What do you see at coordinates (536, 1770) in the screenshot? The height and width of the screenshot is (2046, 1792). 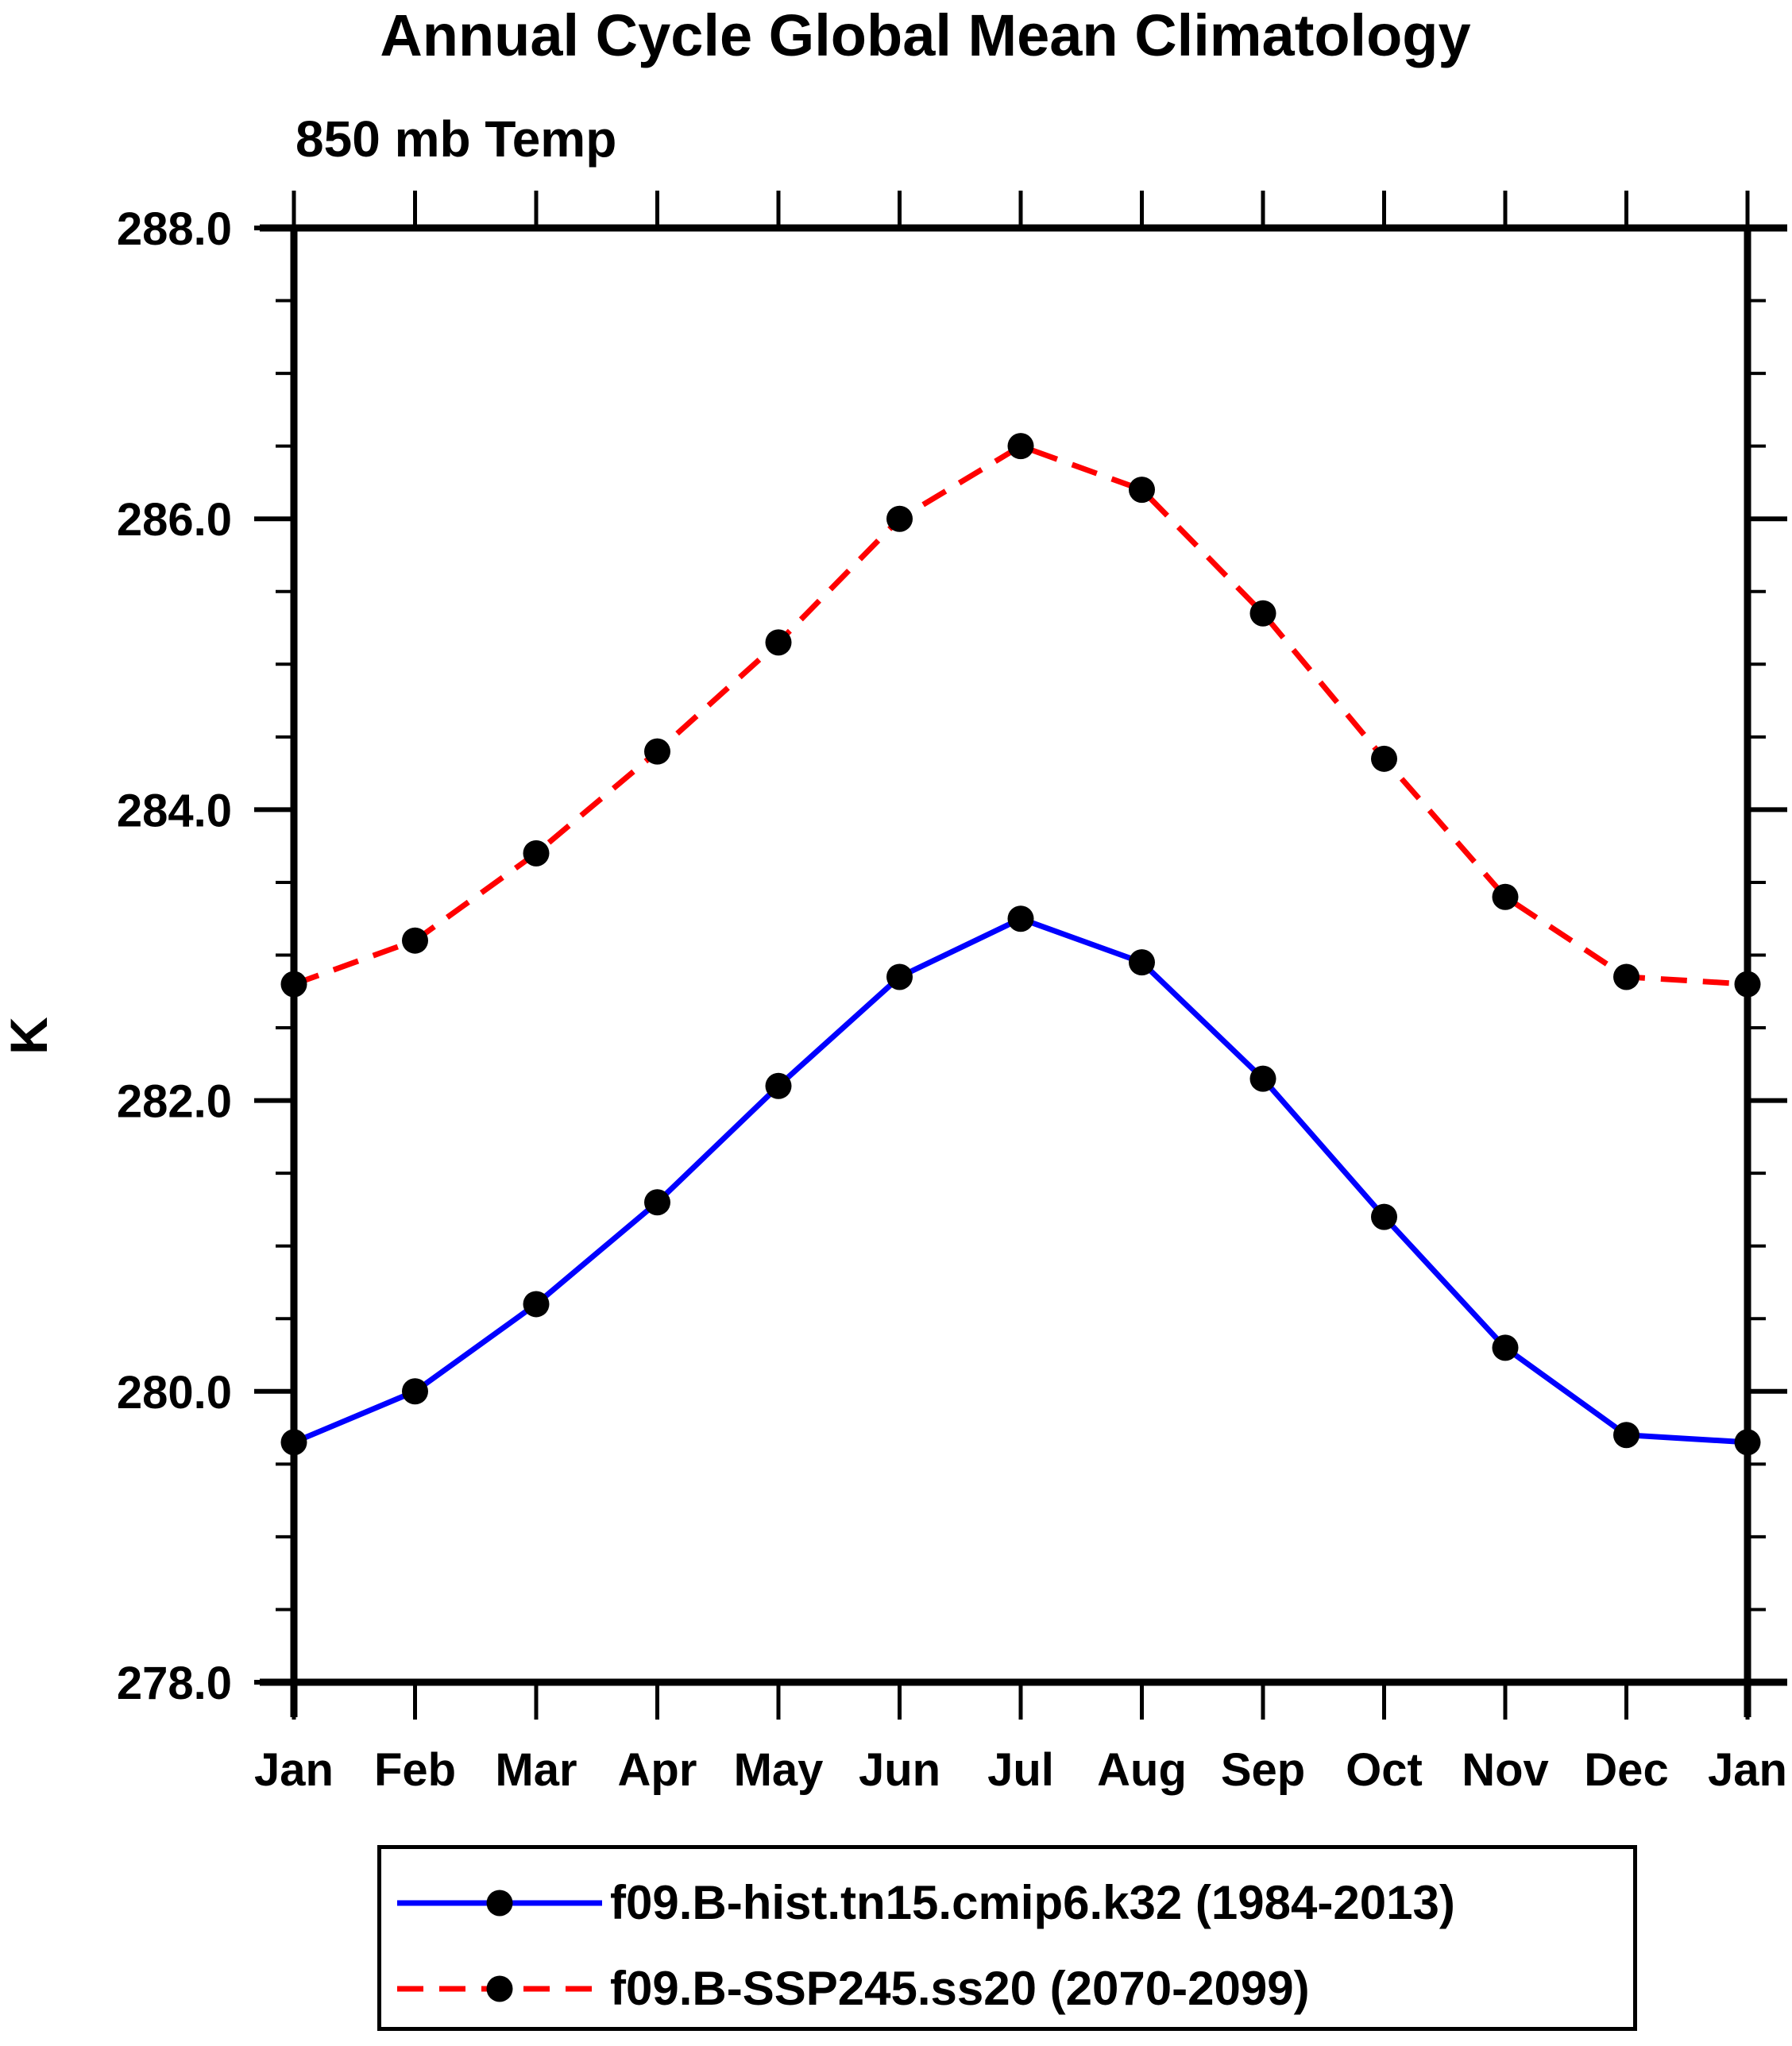 I see `x-tick-label-month: Mar` at bounding box center [536, 1770].